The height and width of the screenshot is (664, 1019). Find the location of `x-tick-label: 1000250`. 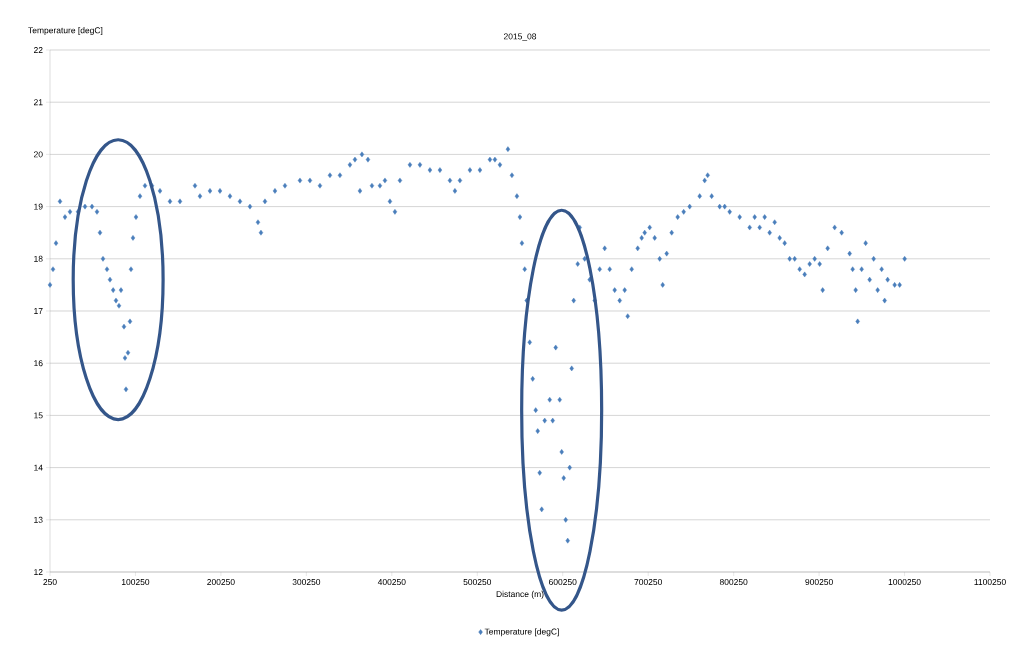

x-tick-label: 1000250 is located at coordinates (904, 582).